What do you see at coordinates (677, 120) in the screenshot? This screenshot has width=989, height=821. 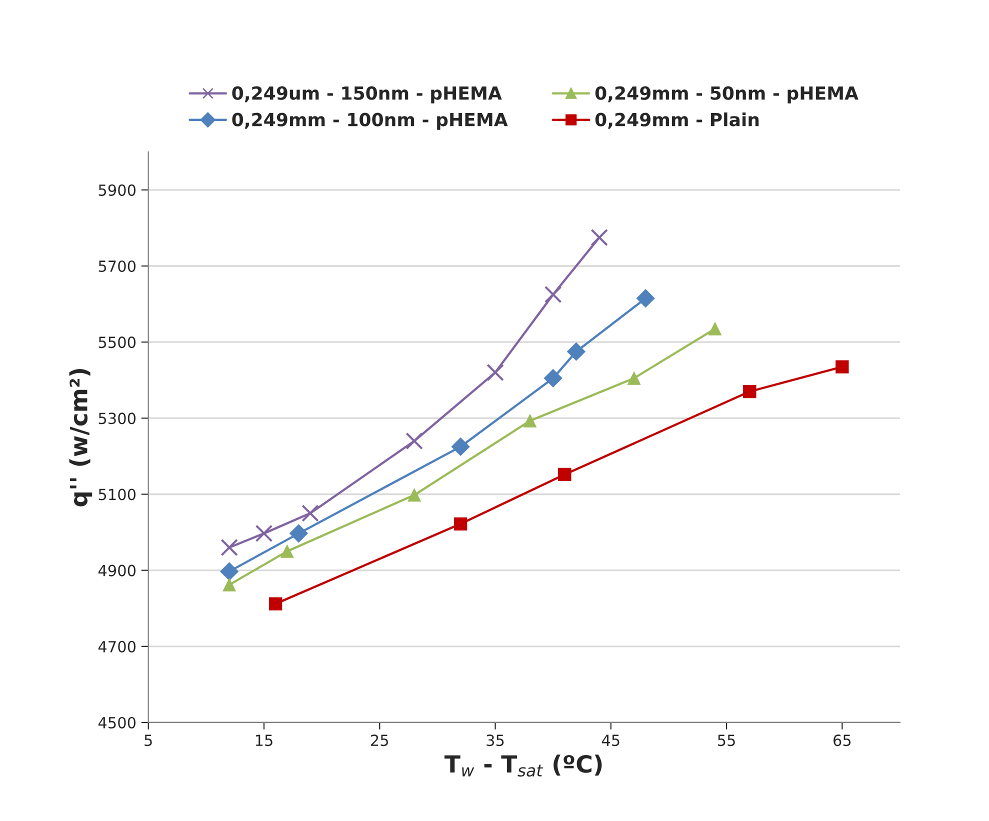 I see `legend-label: 0,249mm - Plain` at bounding box center [677, 120].